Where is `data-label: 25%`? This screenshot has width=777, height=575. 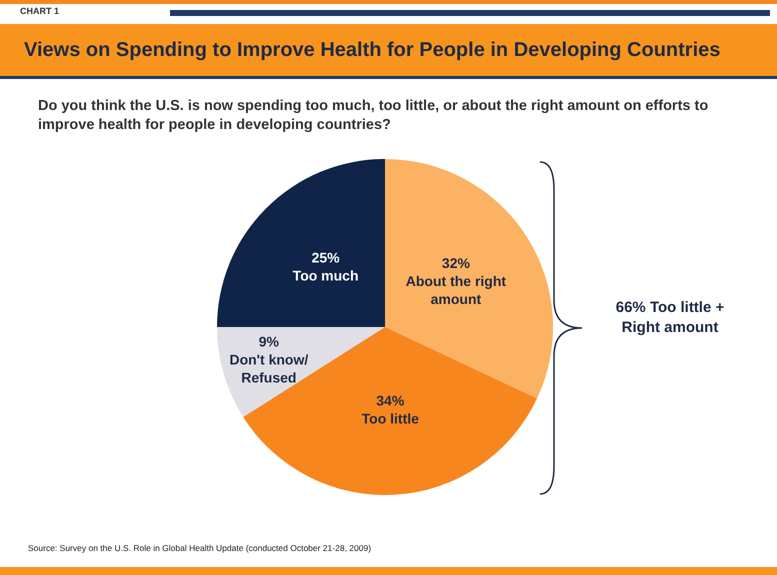 data-label: 25% is located at coordinates (326, 257).